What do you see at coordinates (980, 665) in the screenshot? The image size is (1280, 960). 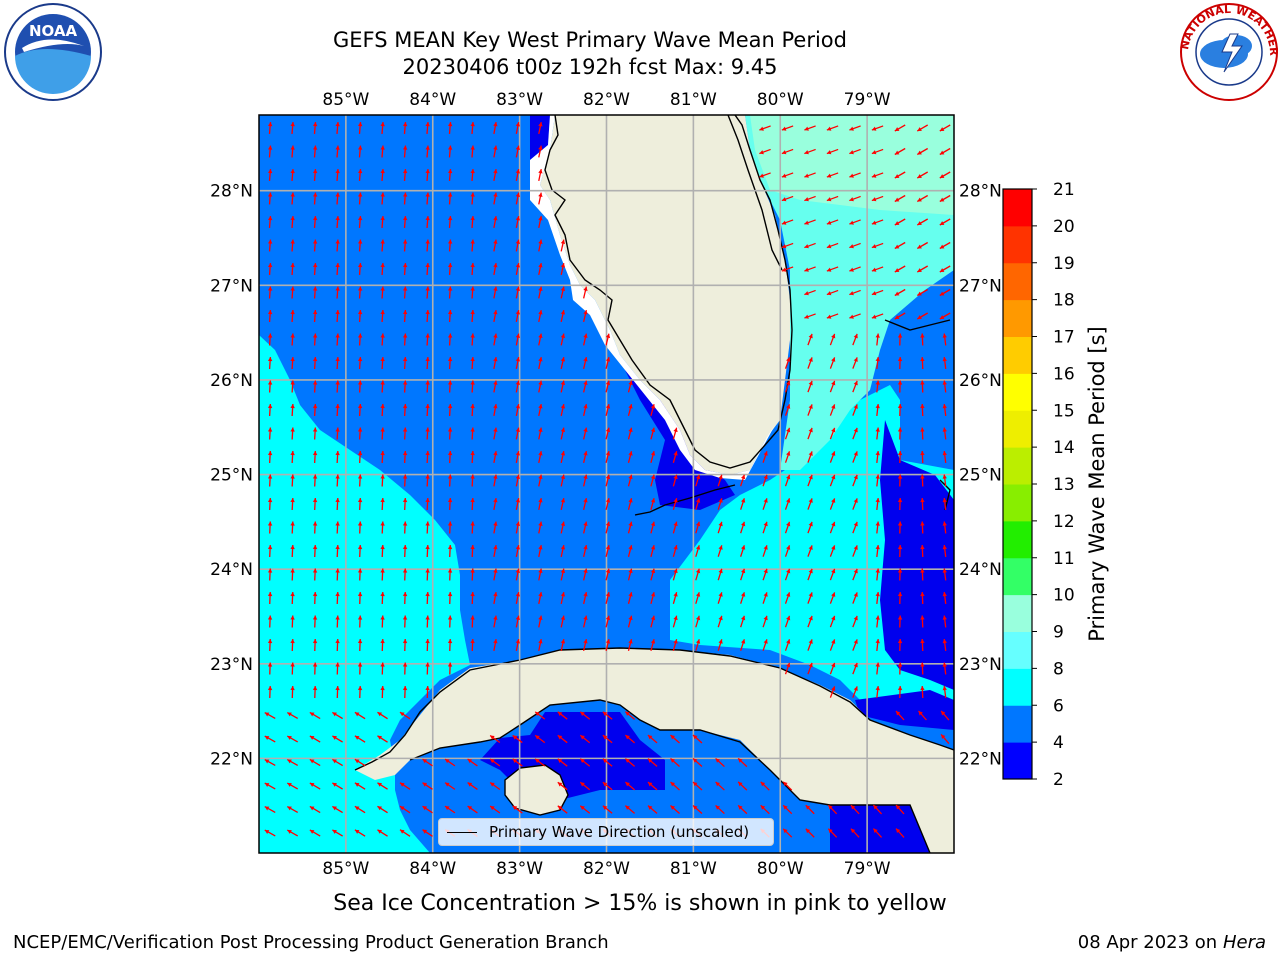 I see `lat-label-right: 23°N` at bounding box center [980, 665].